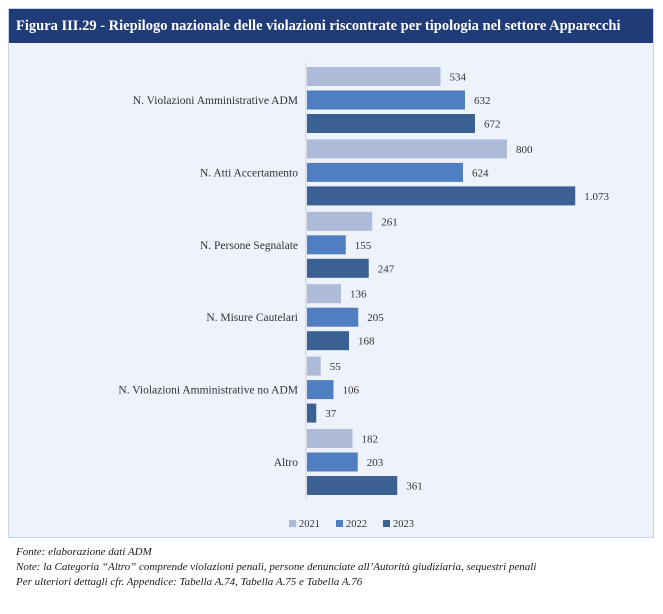  I want to click on bar-n-violazioni-amministrative-no-adm-2022, so click(320, 390).